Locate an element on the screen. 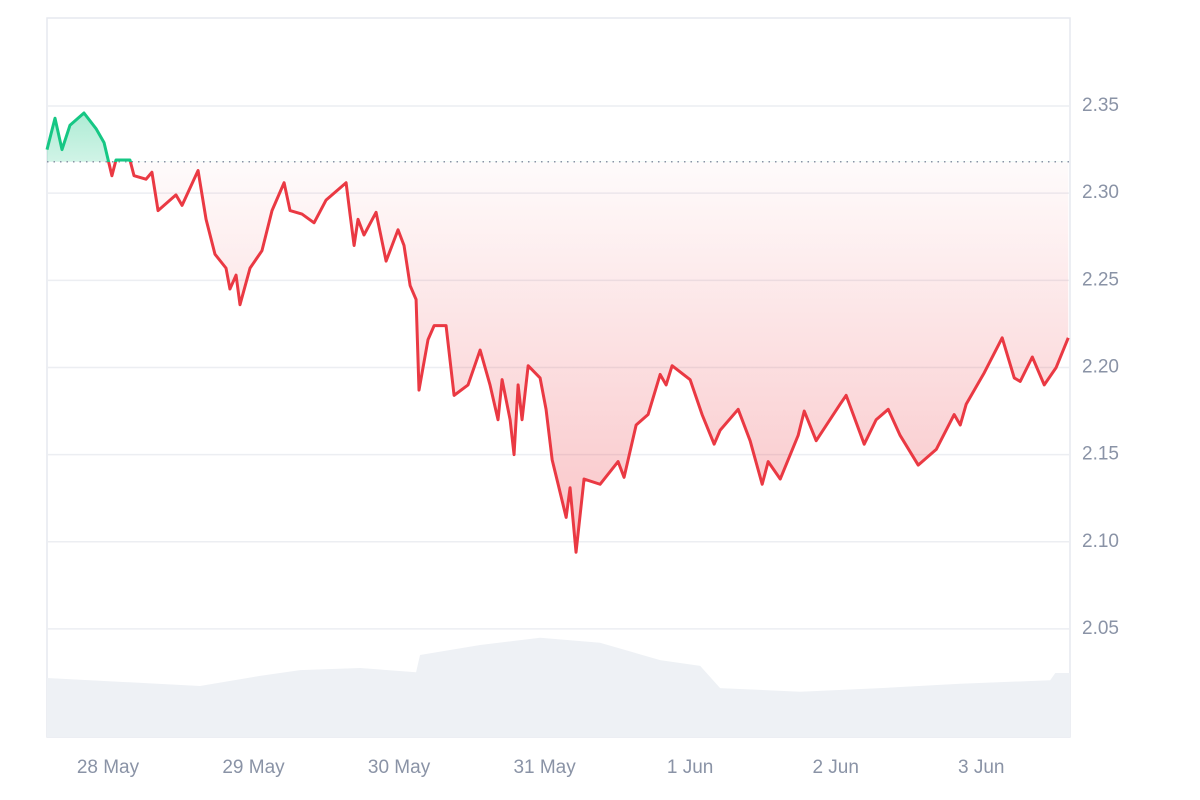 This screenshot has height=800, width=1200. x-tick-label: 1 Jun is located at coordinates (690, 767).